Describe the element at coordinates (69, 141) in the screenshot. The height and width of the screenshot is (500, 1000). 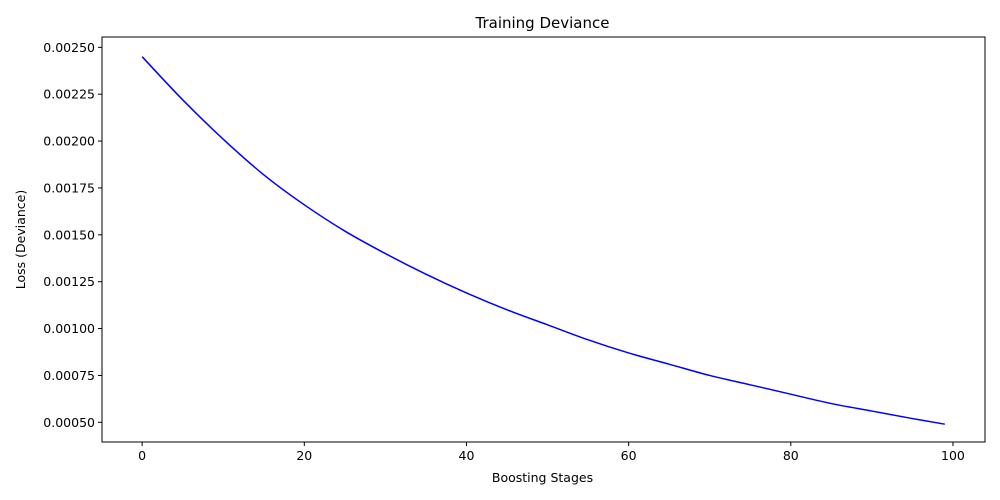
I see `y-tick-label: 0.00200` at that location.